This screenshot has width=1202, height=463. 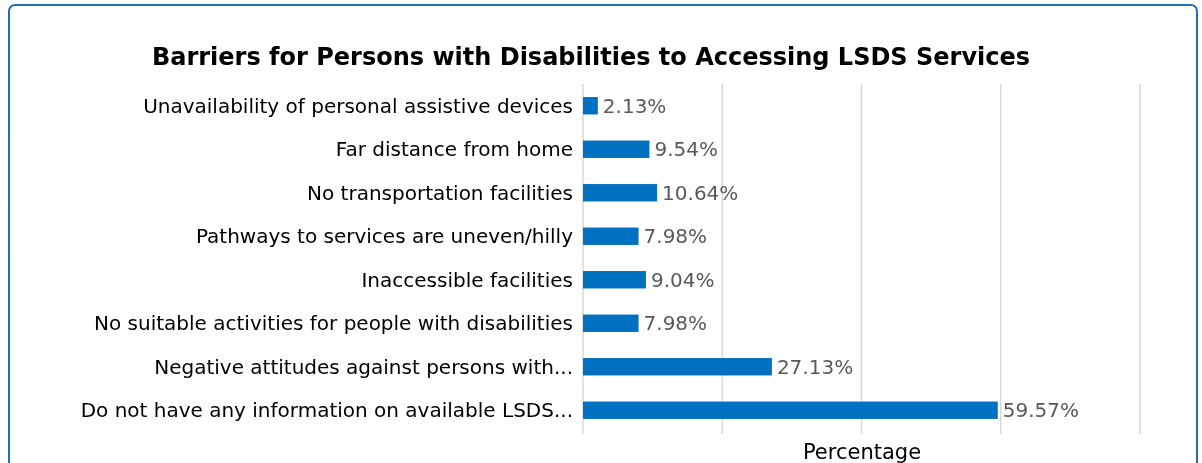 What do you see at coordinates (862, 451) in the screenshot?
I see `x-axis-title: Percentage` at bounding box center [862, 451].